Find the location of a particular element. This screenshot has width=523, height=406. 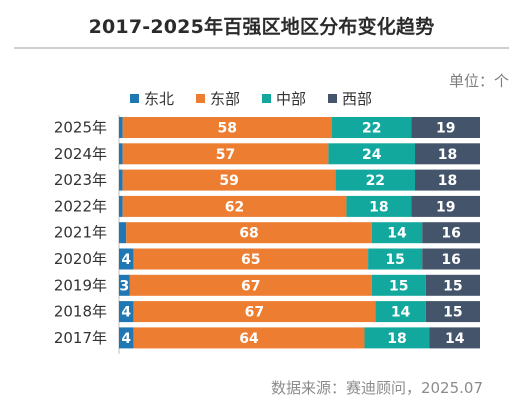

legend-item-dongbei: 东北 is located at coordinates (152, 98).